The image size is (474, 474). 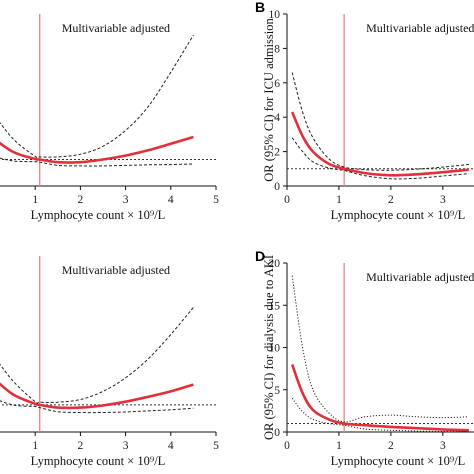 I want to click on y-tick-label: 20, so click(x=275, y=264).